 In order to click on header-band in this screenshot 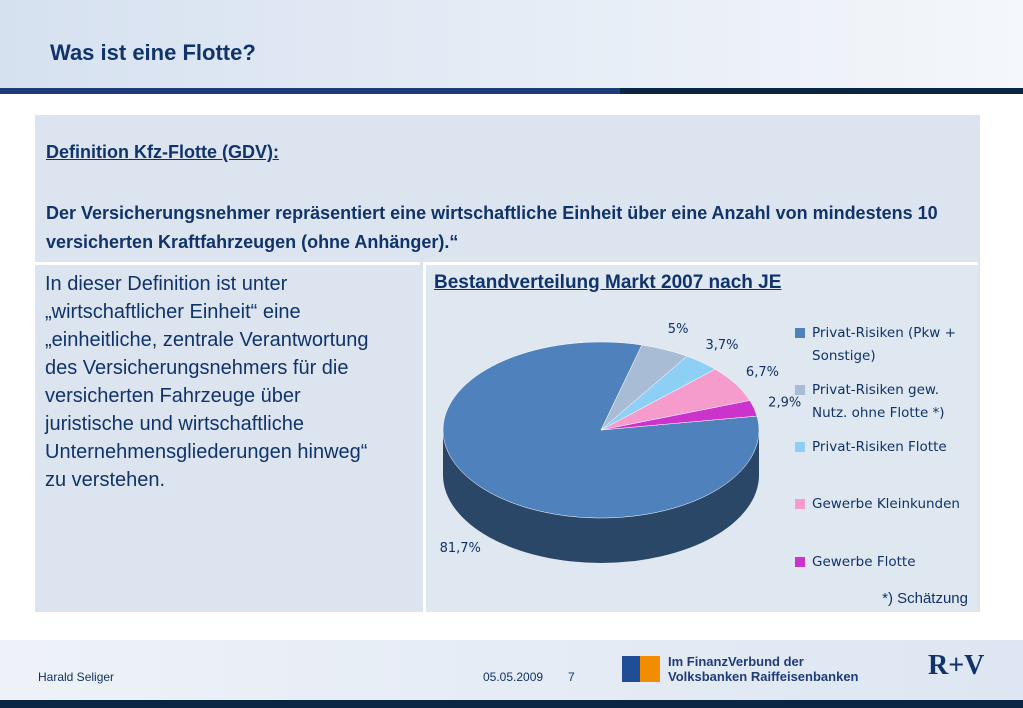, I will do `click(511, 44)`.